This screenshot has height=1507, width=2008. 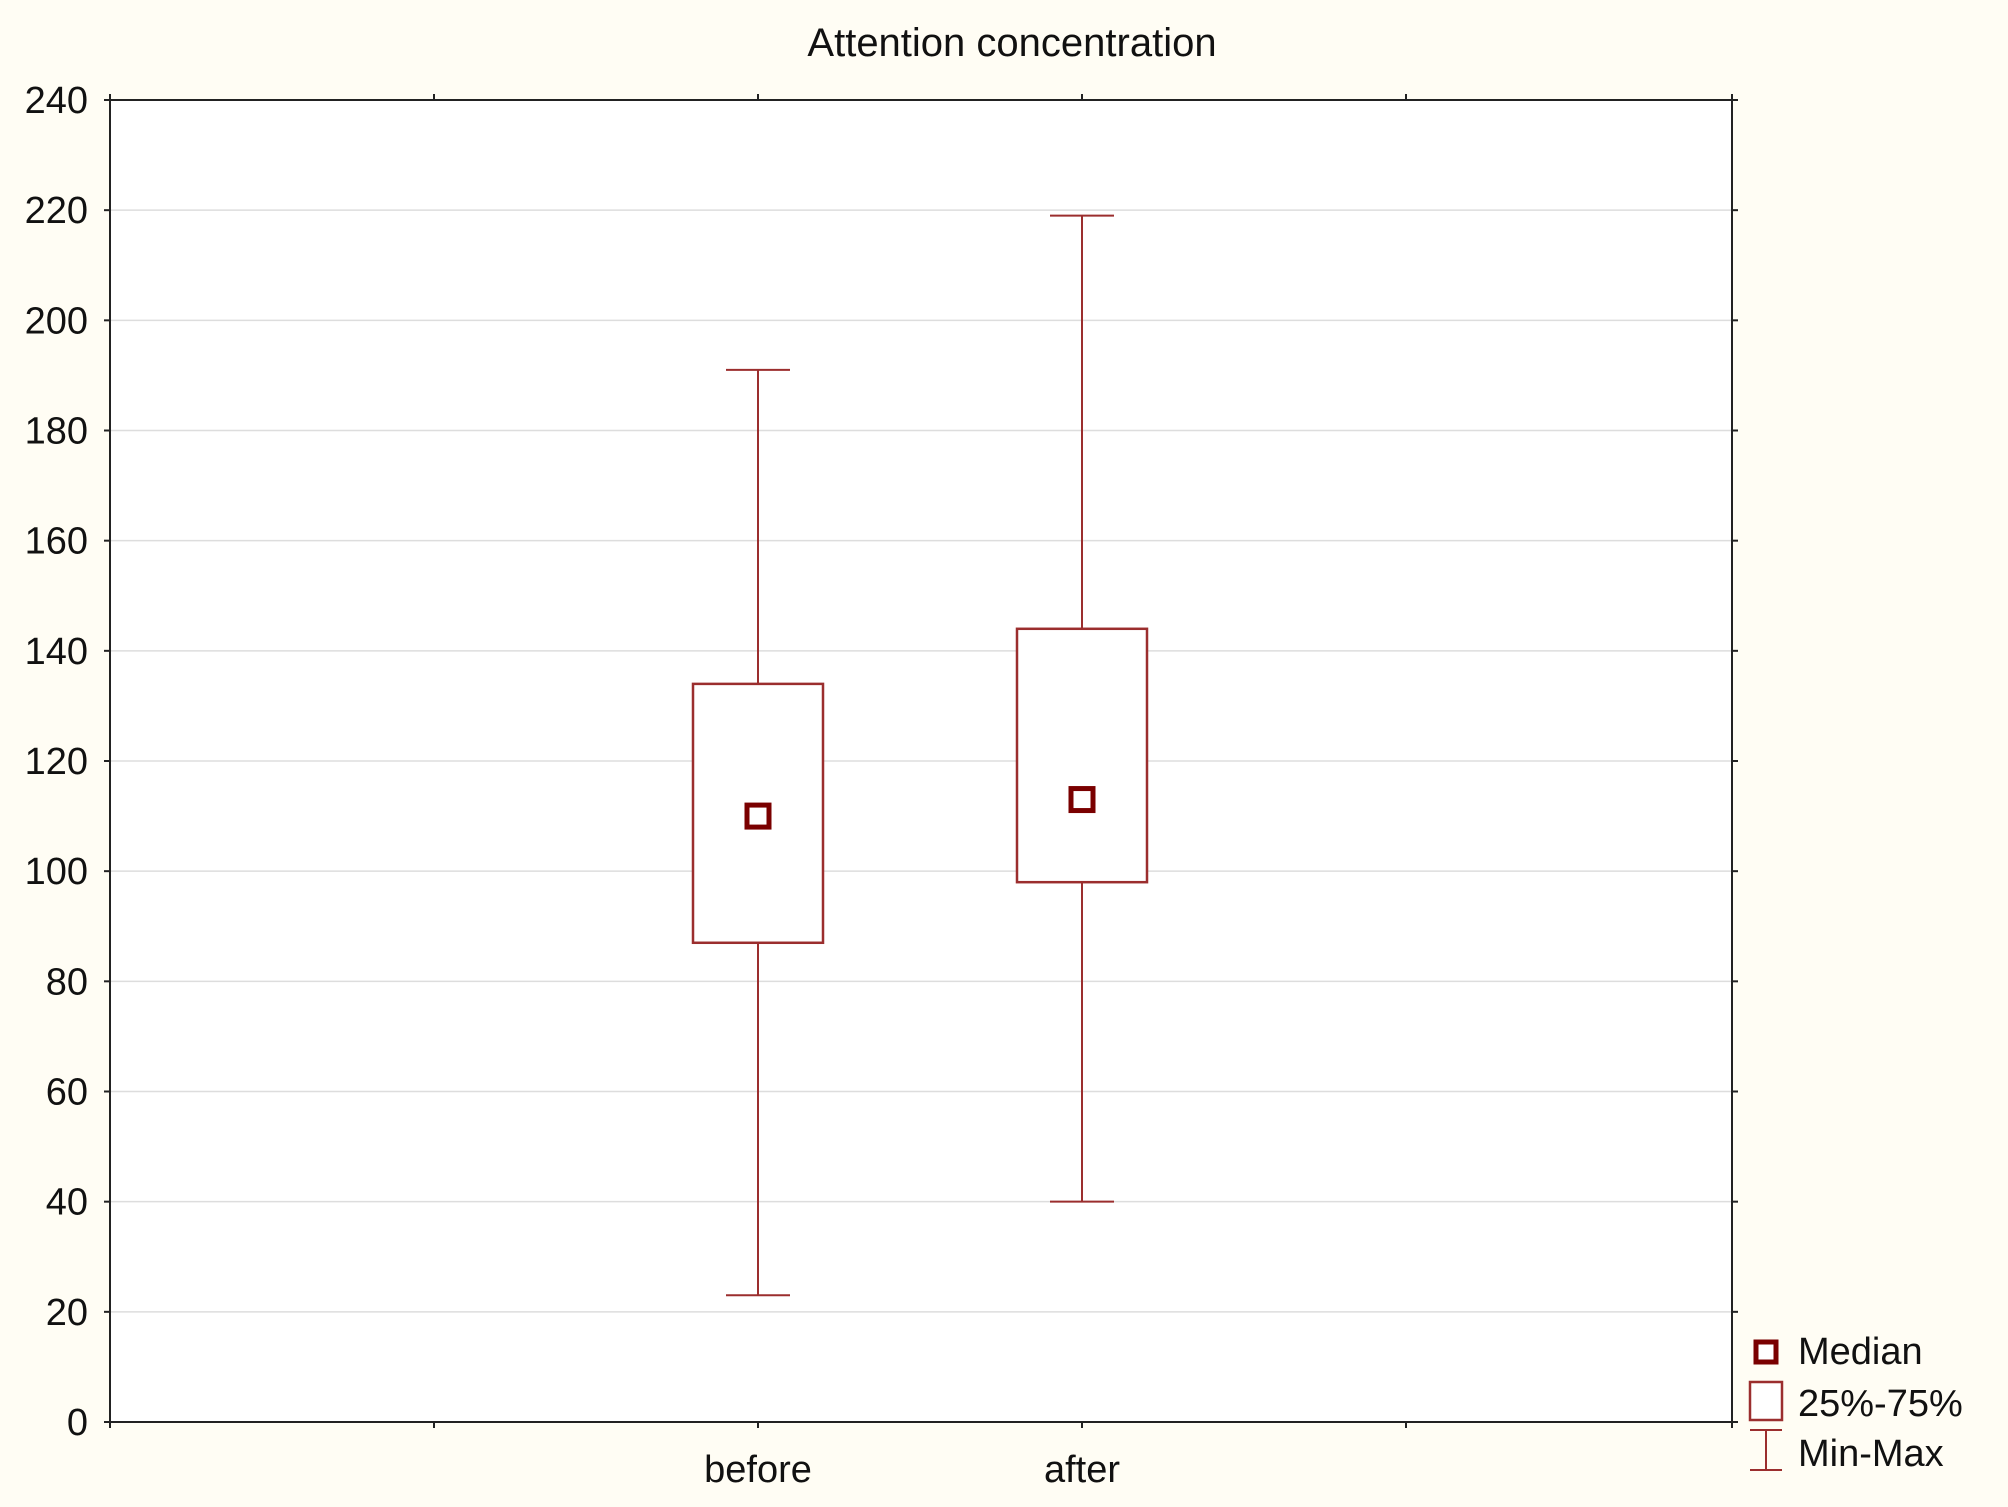 What do you see at coordinates (1011, 43) in the screenshot?
I see `chart-title: Attention concentration` at bounding box center [1011, 43].